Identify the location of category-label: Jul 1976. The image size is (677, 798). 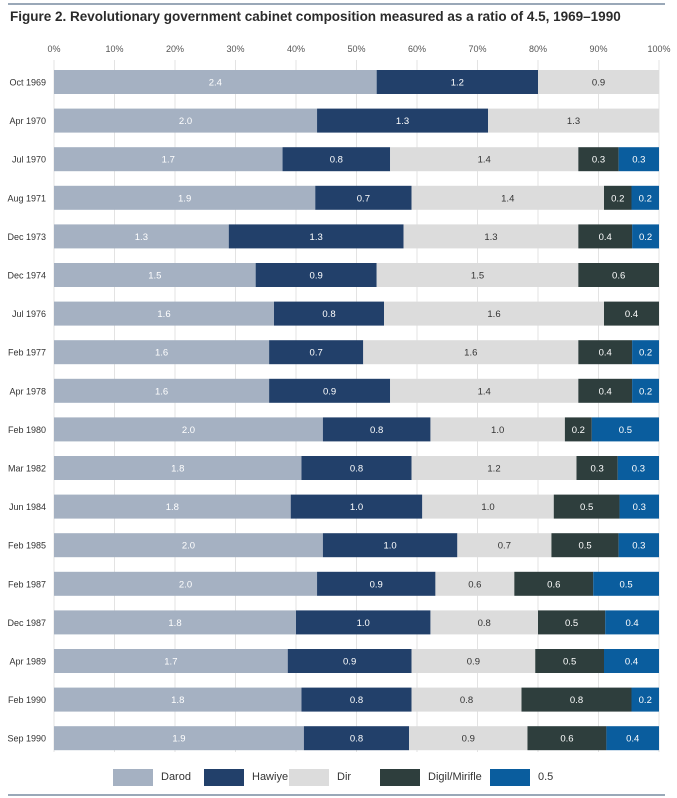
(29, 314).